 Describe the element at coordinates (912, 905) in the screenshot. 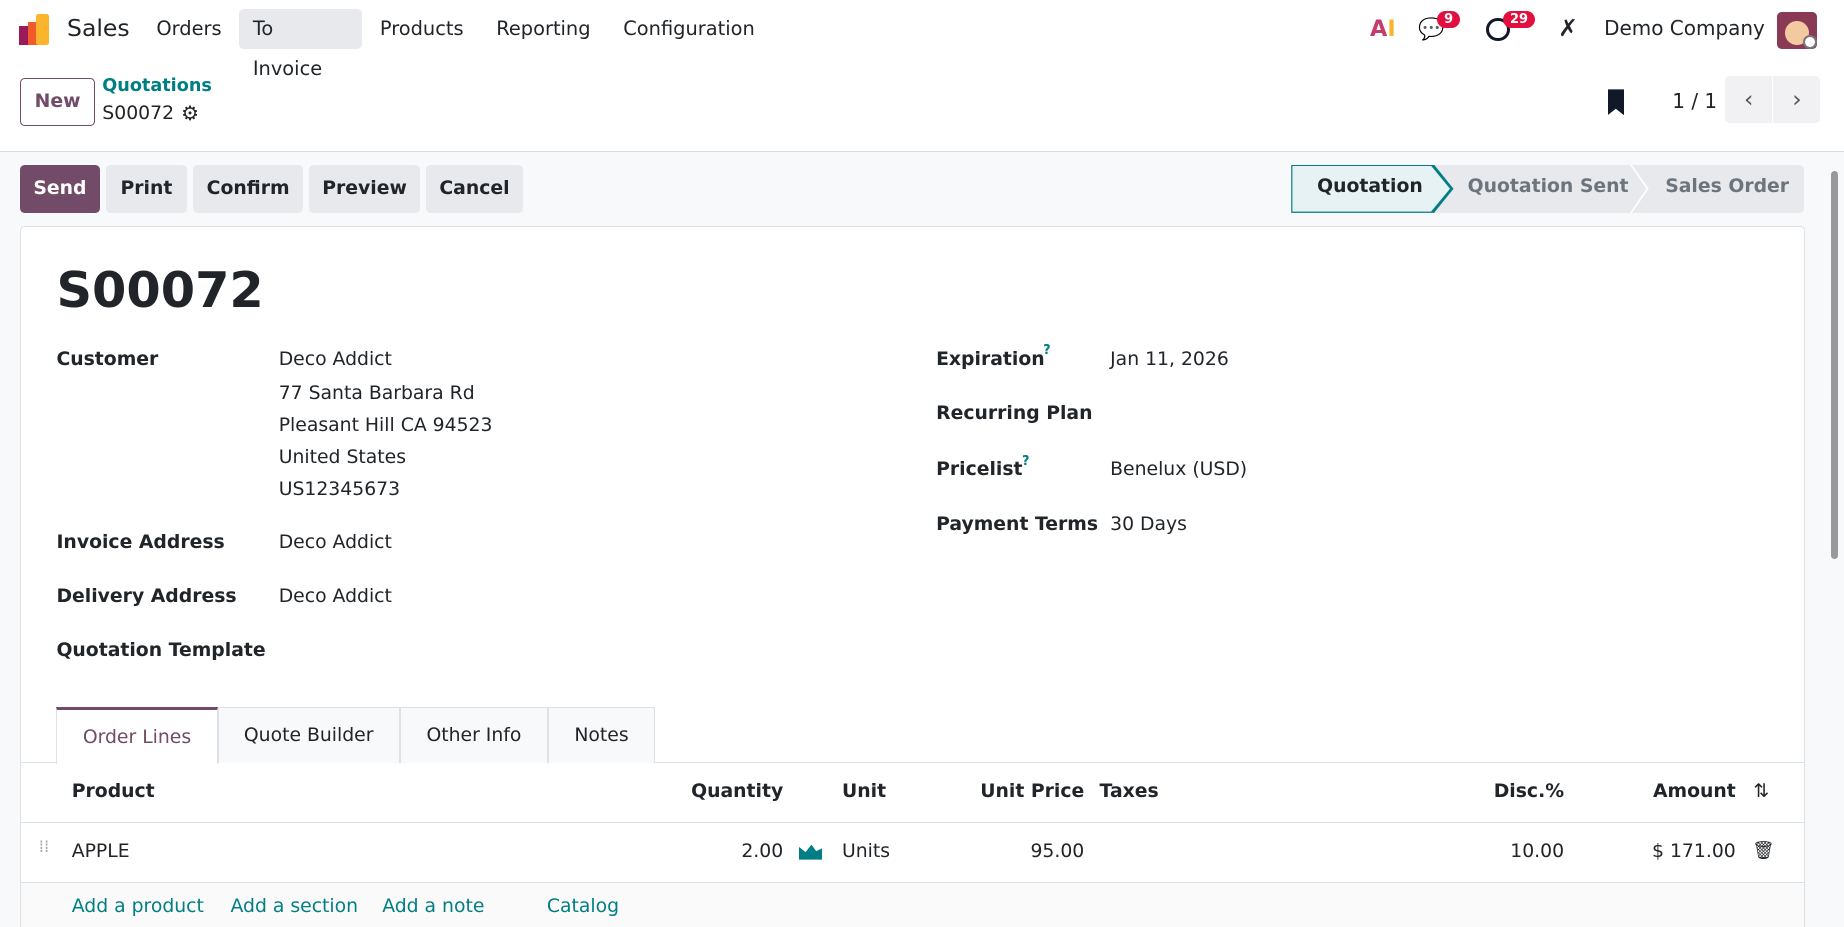

I see `add-line-area` at that location.